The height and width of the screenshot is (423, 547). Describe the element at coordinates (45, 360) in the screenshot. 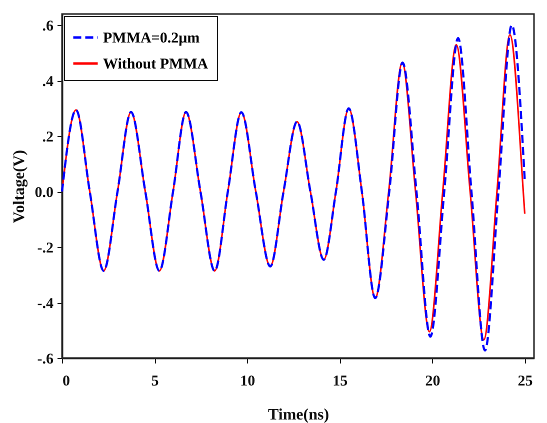

I see `y-tick-label: -.6` at that location.